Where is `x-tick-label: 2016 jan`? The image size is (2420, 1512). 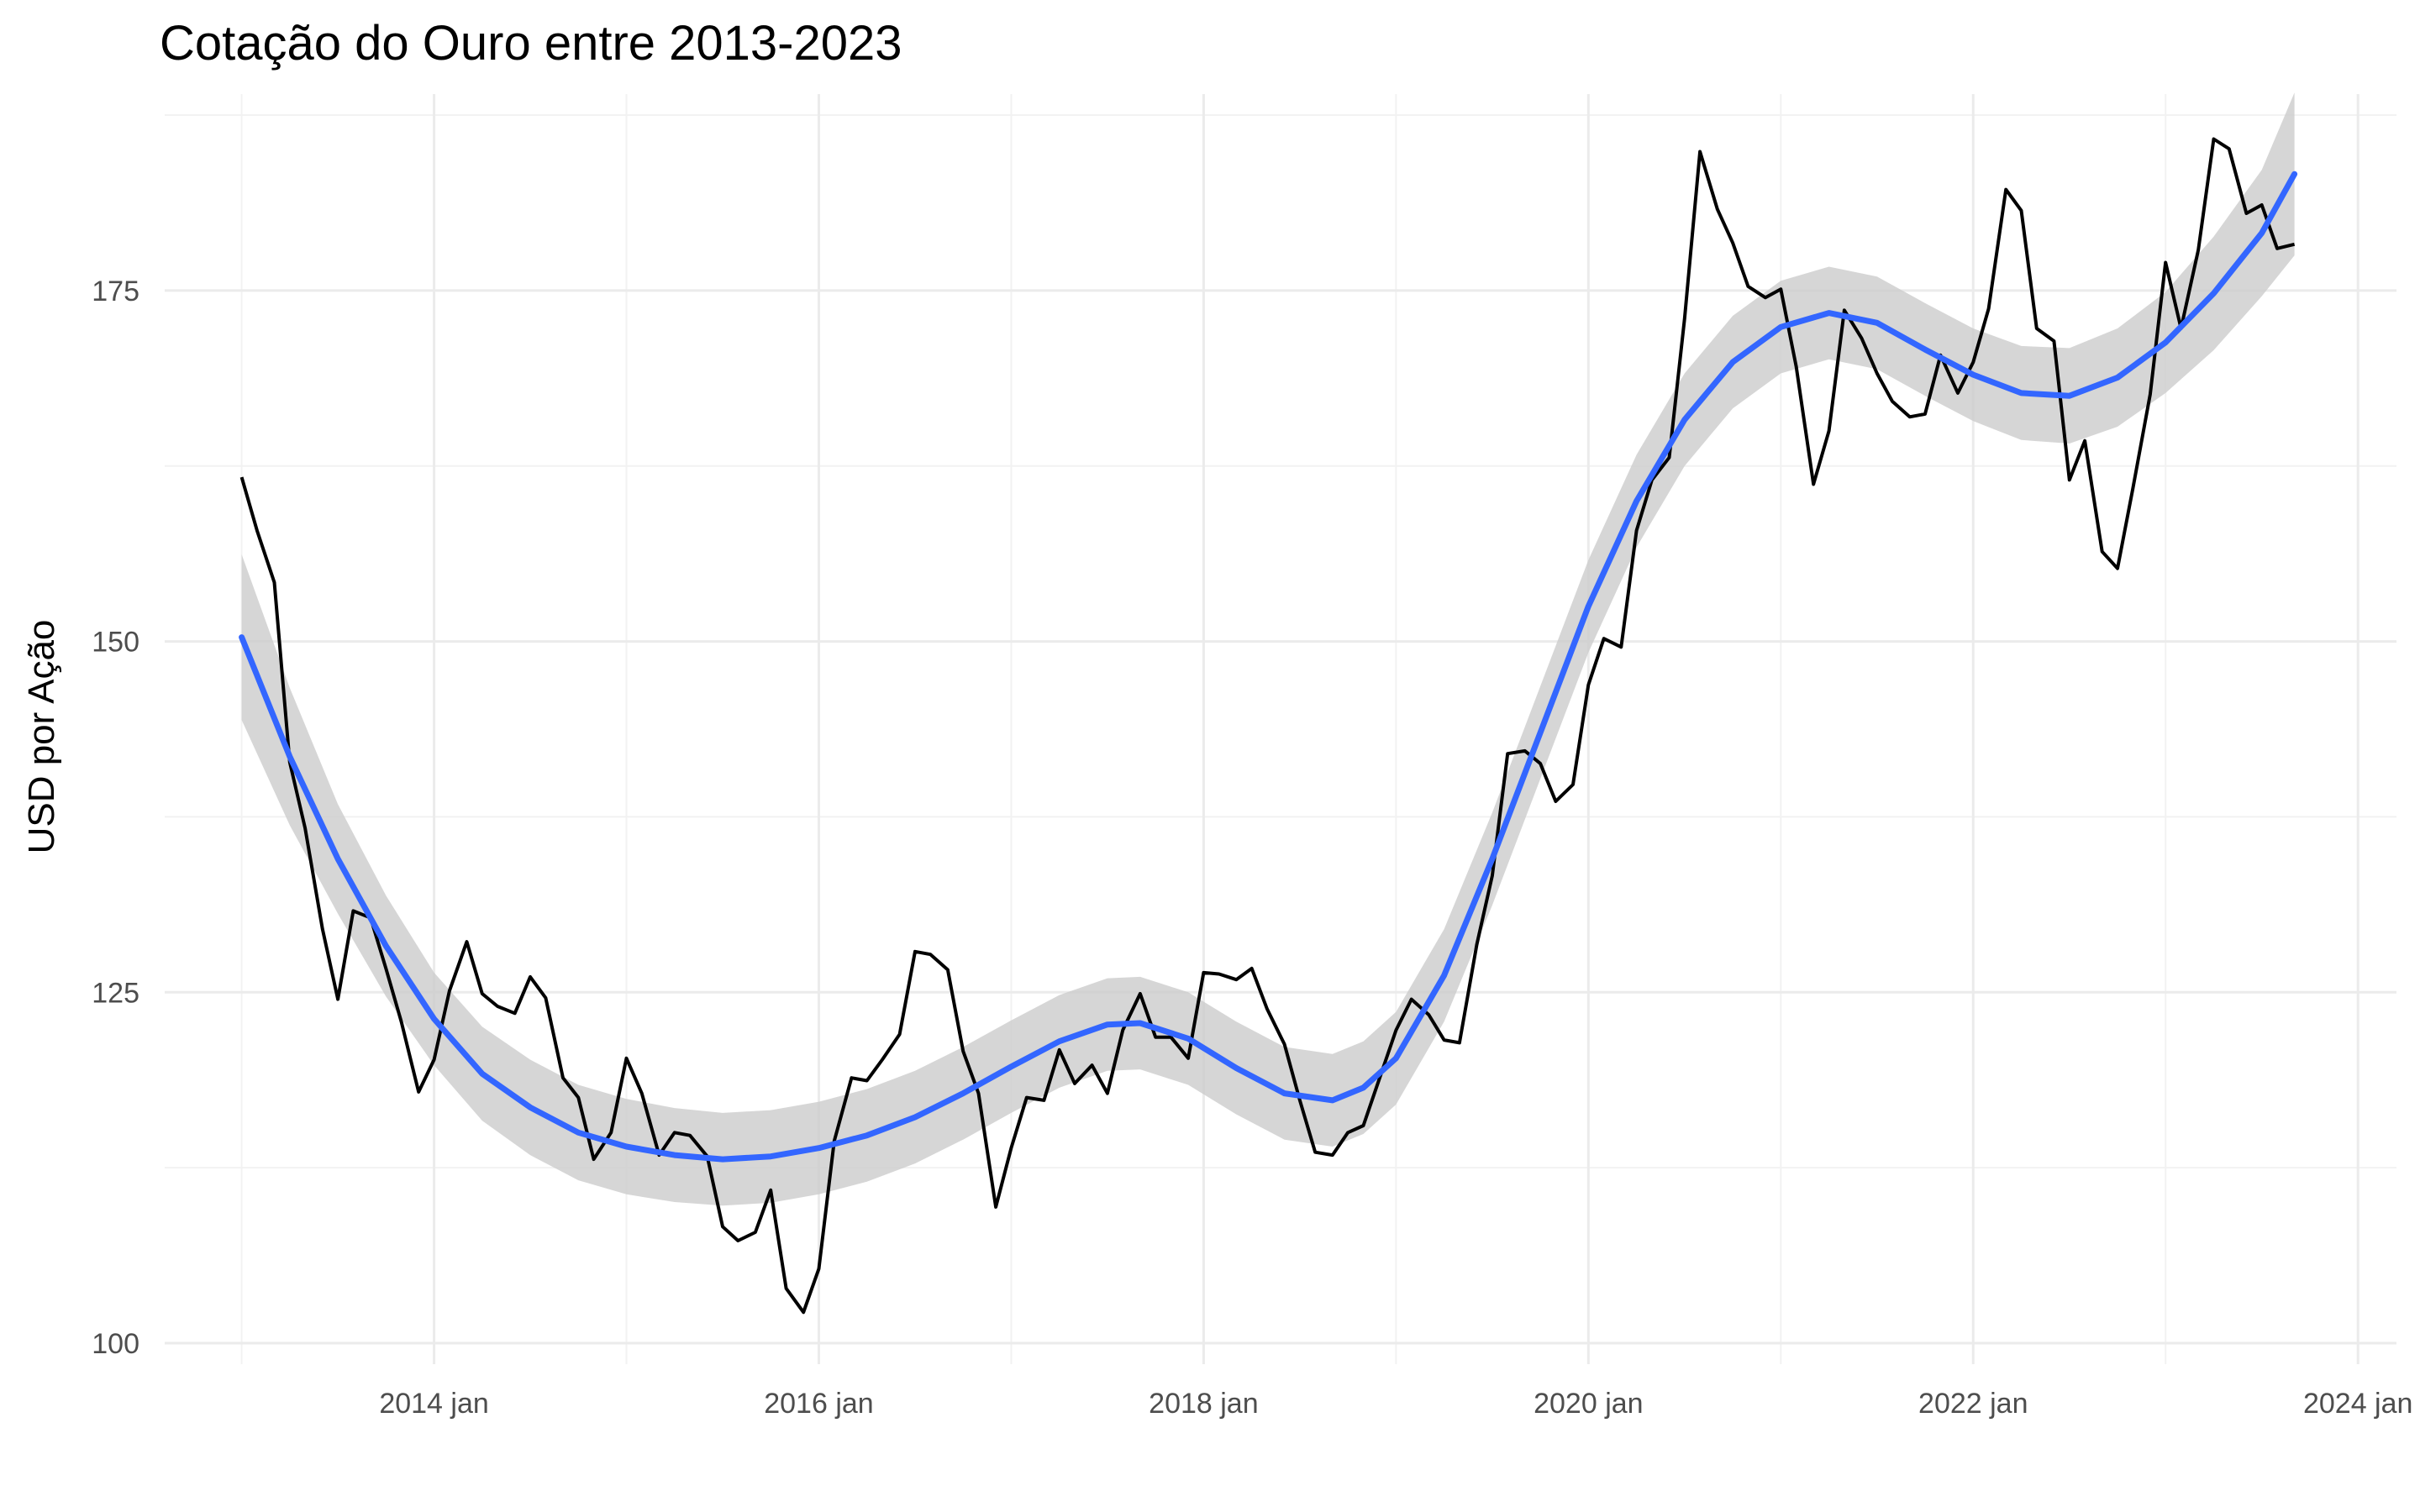 x-tick-label: 2016 jan is located at coordinates (818, 1404).